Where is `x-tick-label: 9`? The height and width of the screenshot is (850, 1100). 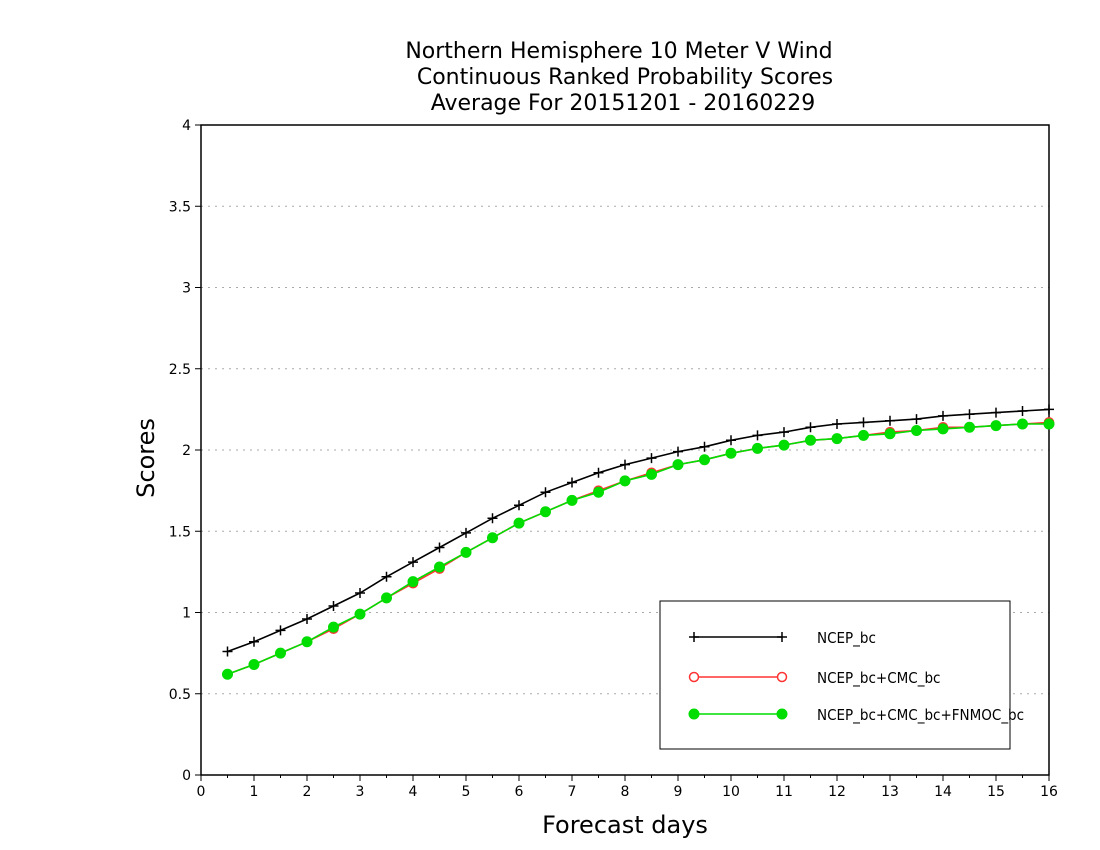 x-tick-label: 9 is located at coordinates (678, 792).